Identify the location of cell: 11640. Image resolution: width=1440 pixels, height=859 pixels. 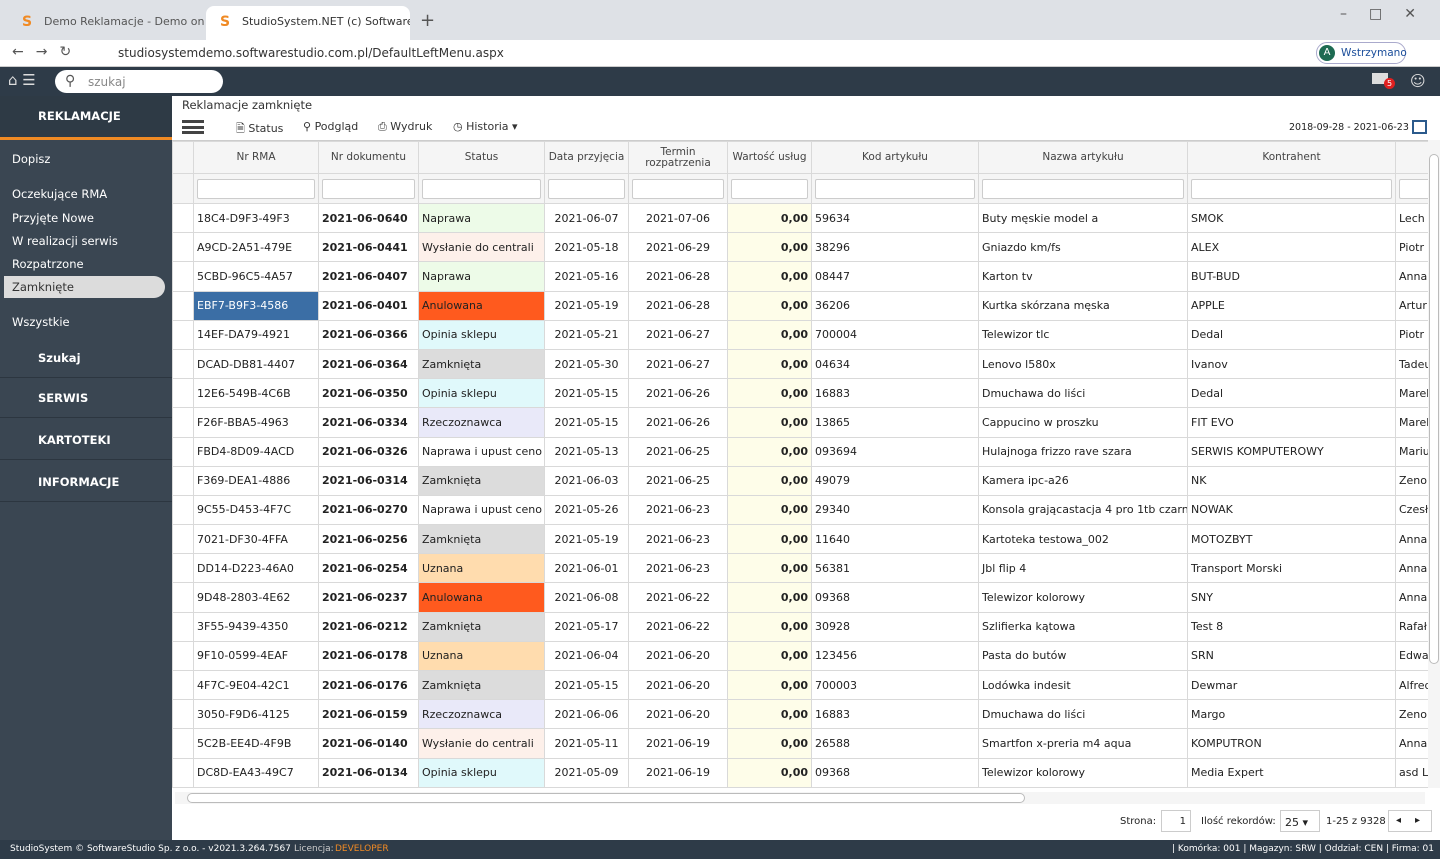
(895, 539).